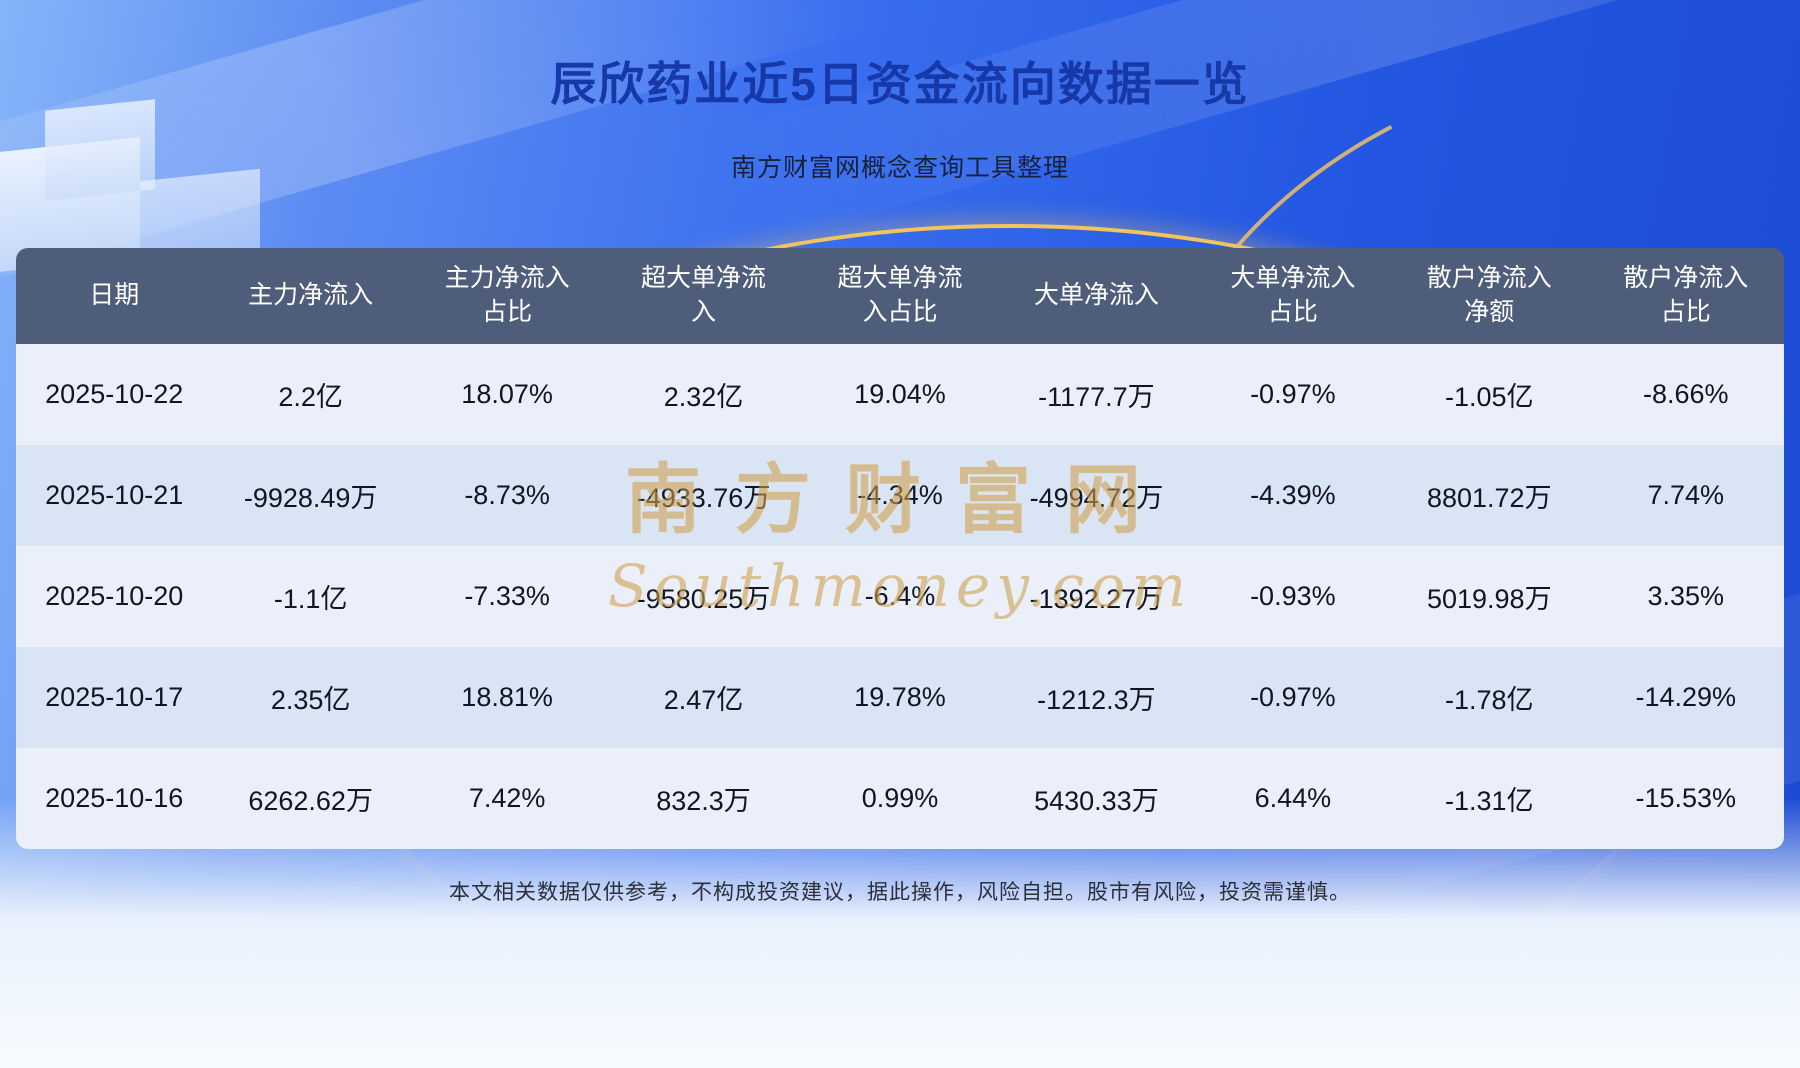 This screenshot has height=1068, width=1800. Describe the element at coordinates (1096, 596) in the screenshot. I see `value-cell: -1392.27万` at that location.